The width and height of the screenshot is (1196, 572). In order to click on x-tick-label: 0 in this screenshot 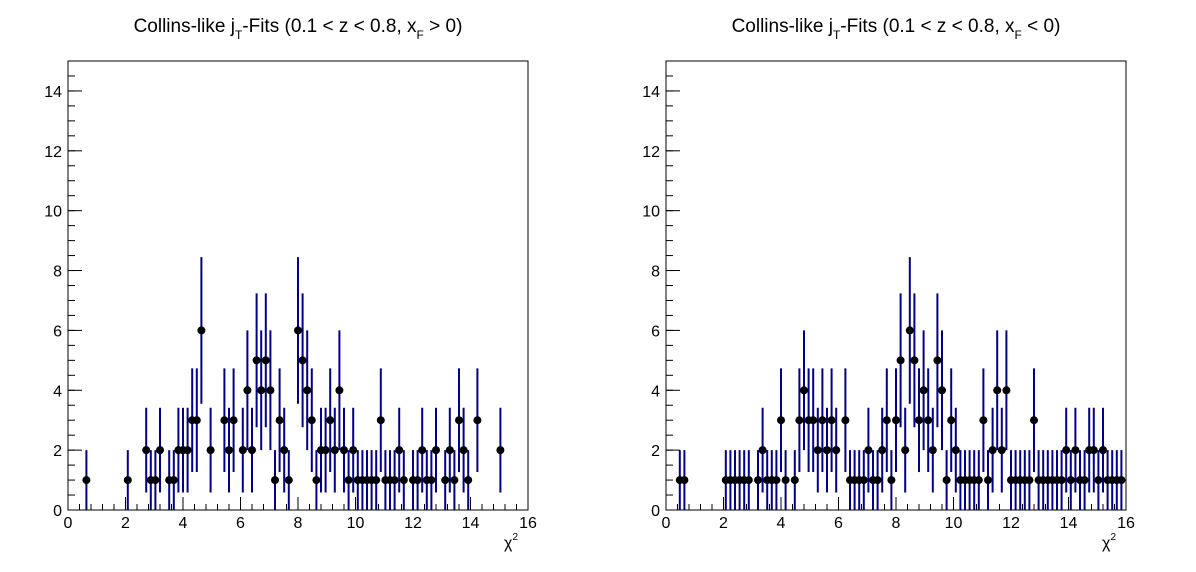, I will do `click(68, 523)`.